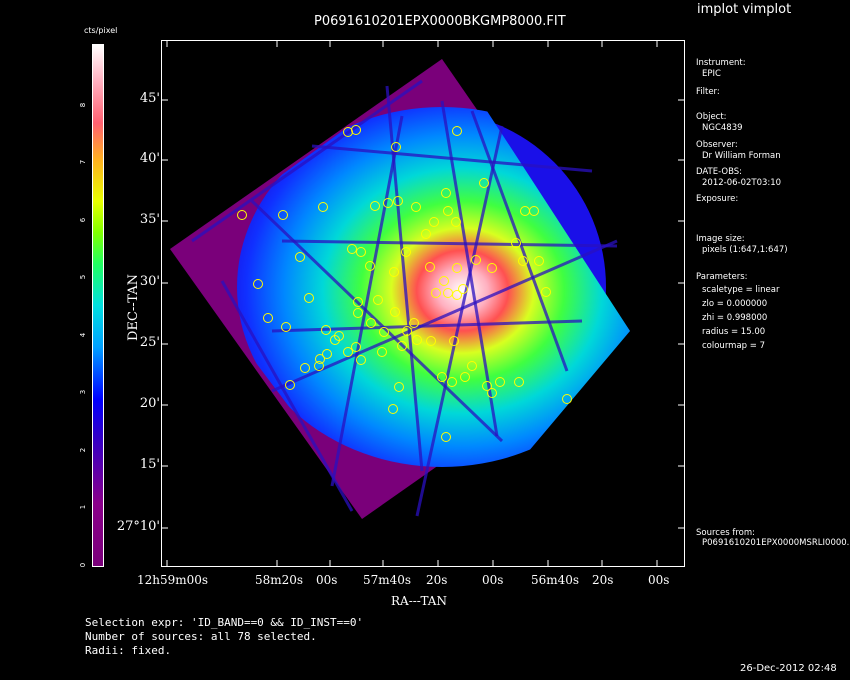 This screenshot has height=680, width=850. Describe the element at coordinates (745, 250) in the screenshot. I see `image-size-value: pixels (1:647,1:647)` at that location.